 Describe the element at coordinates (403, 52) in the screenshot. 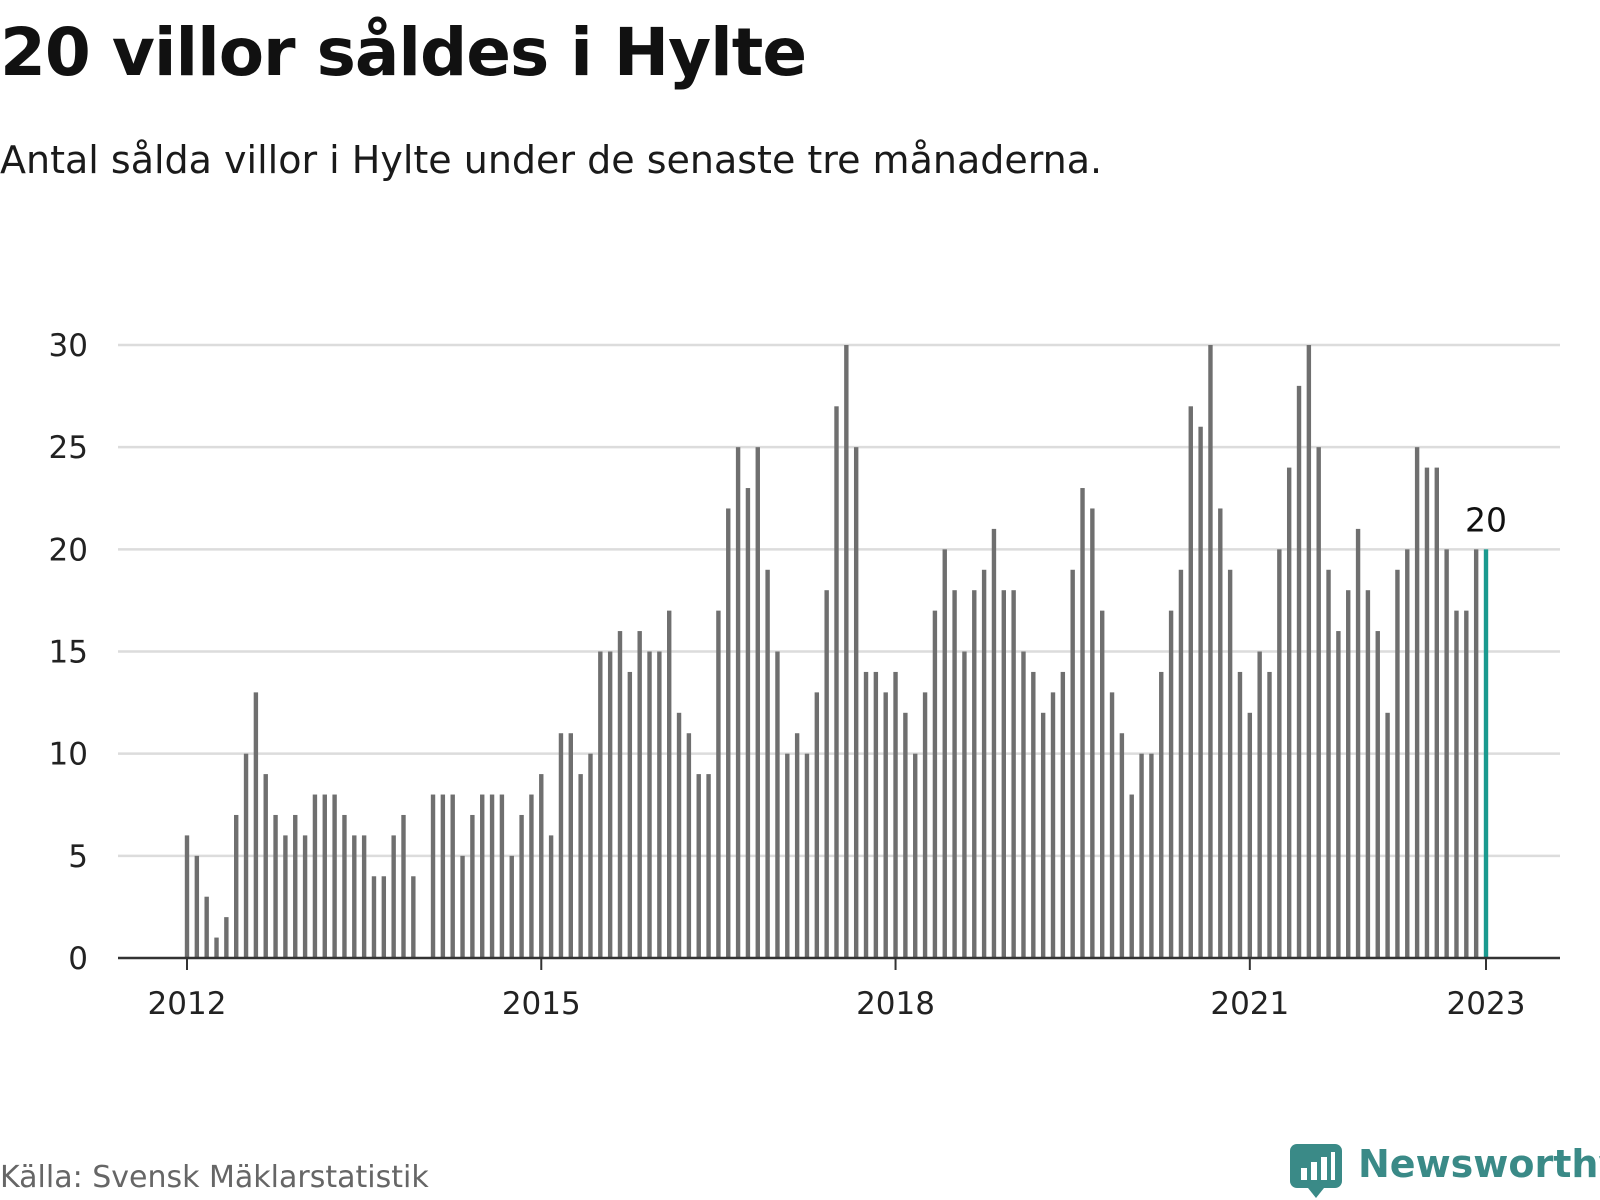

I see `chart-title: 20 villor såldes i Hylte` at that location.